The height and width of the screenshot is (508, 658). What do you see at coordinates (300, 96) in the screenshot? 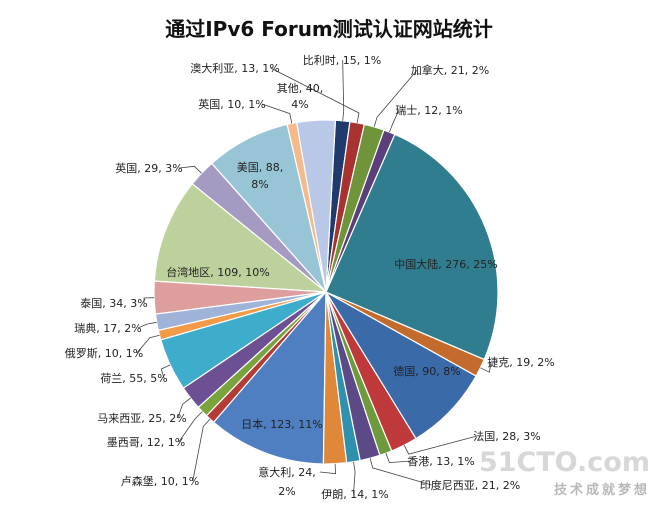
I see `slice-label: 其他, 40, 4%` at bounding box center [300, 96].